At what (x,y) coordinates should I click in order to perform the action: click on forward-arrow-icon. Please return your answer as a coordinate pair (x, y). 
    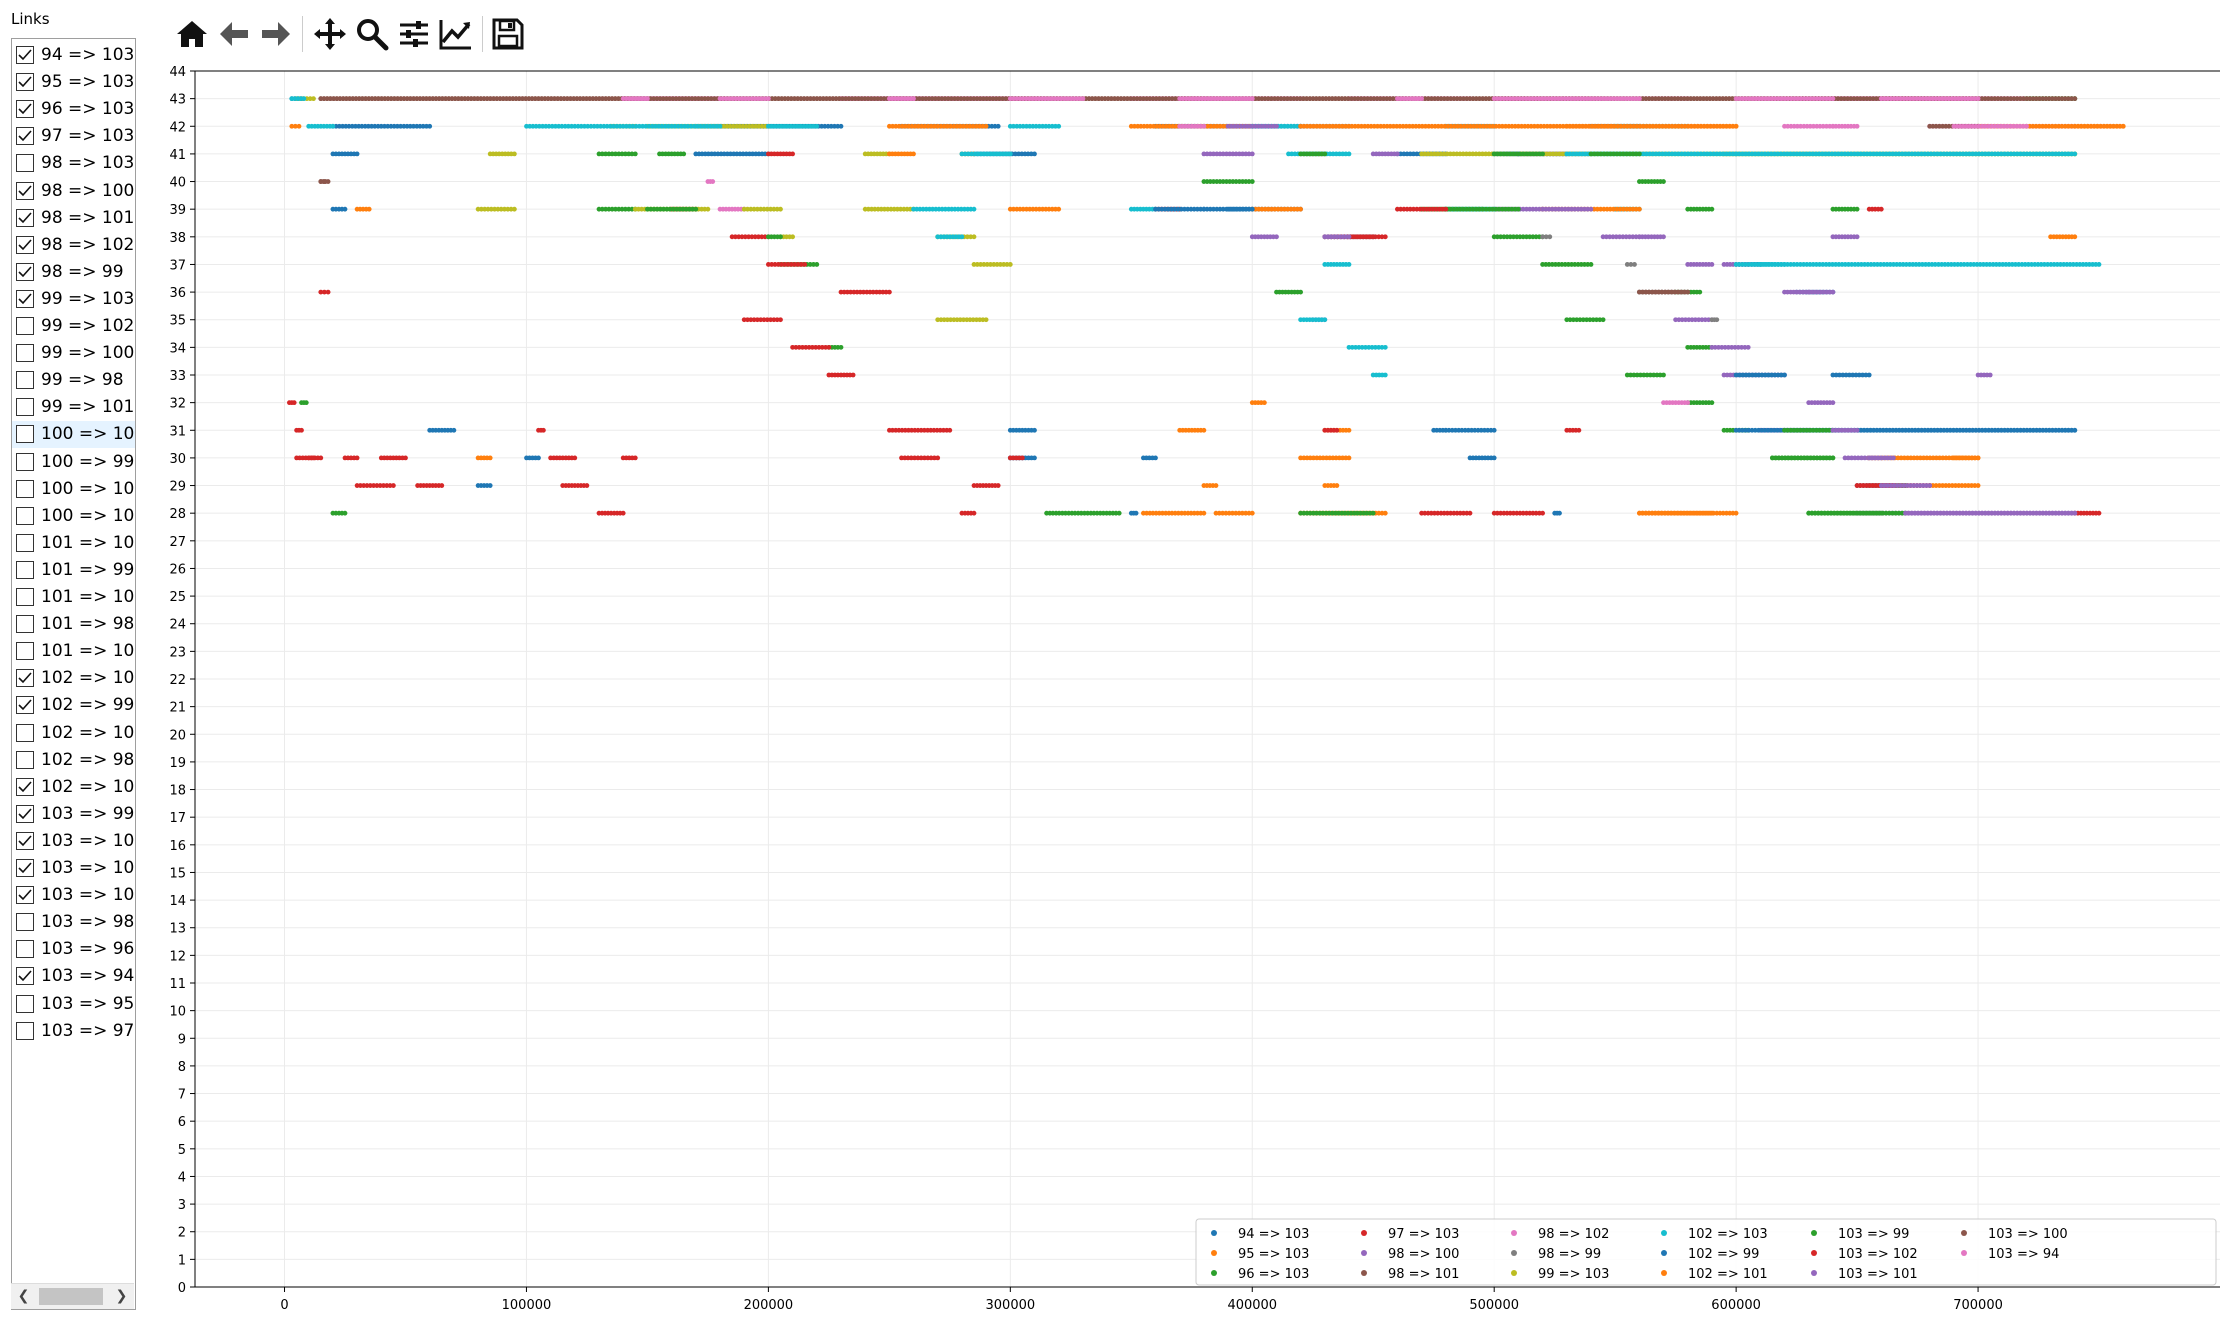
    Looking at the image, I should click on (276, 34).